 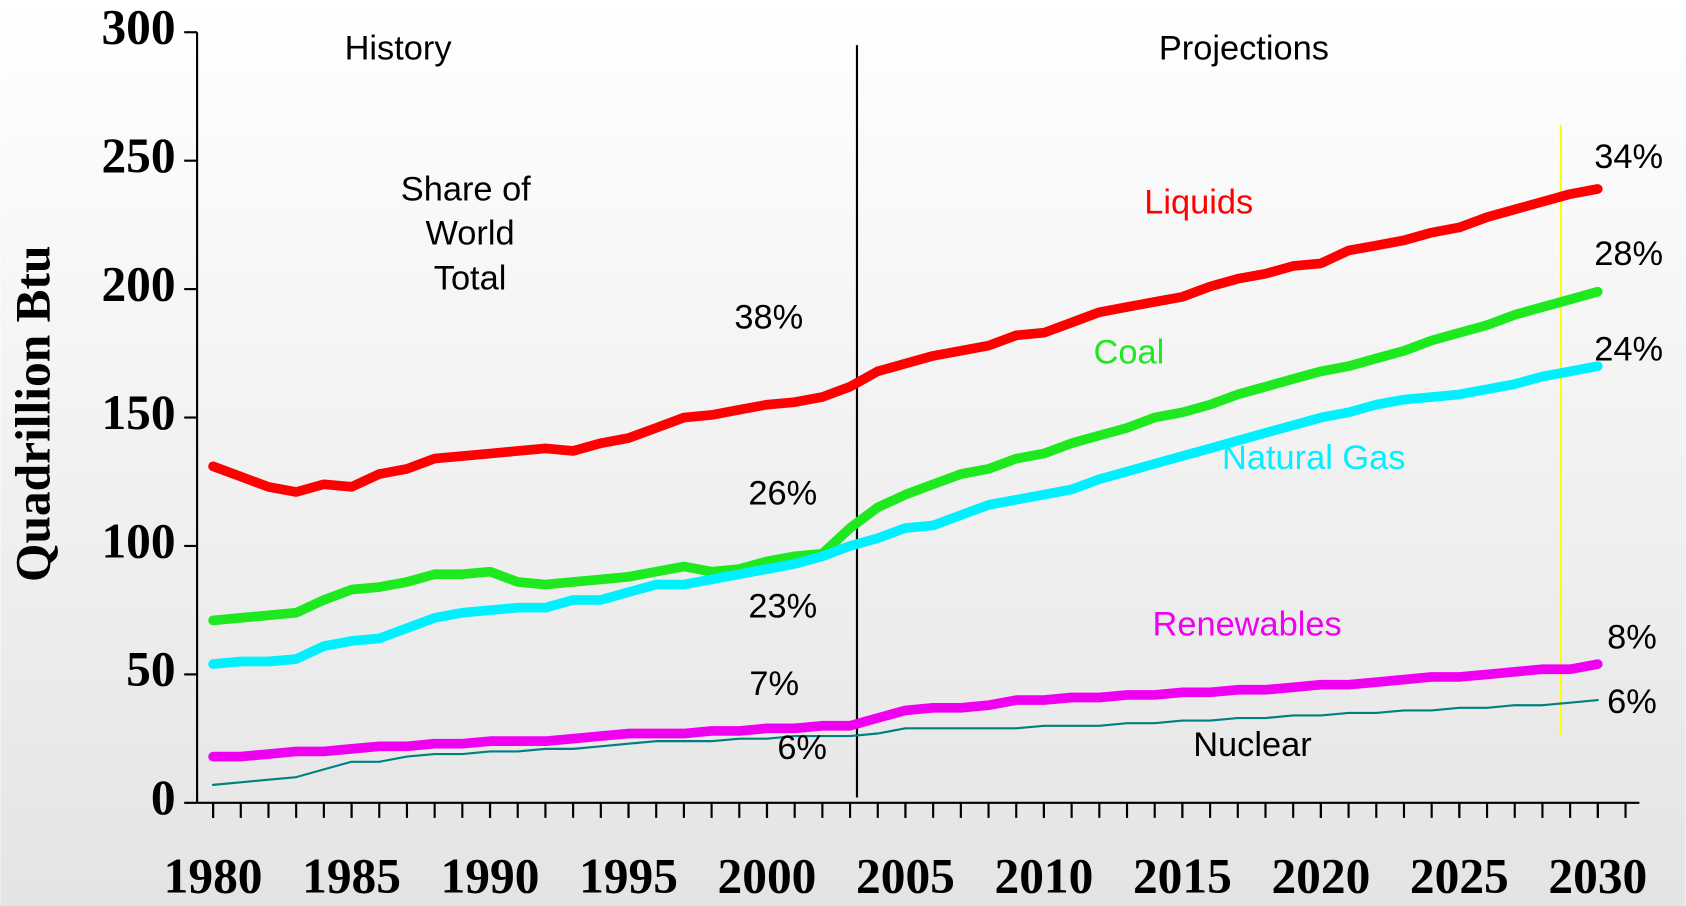 I want to click on annotation: 26%, so click(x=782, y=494).